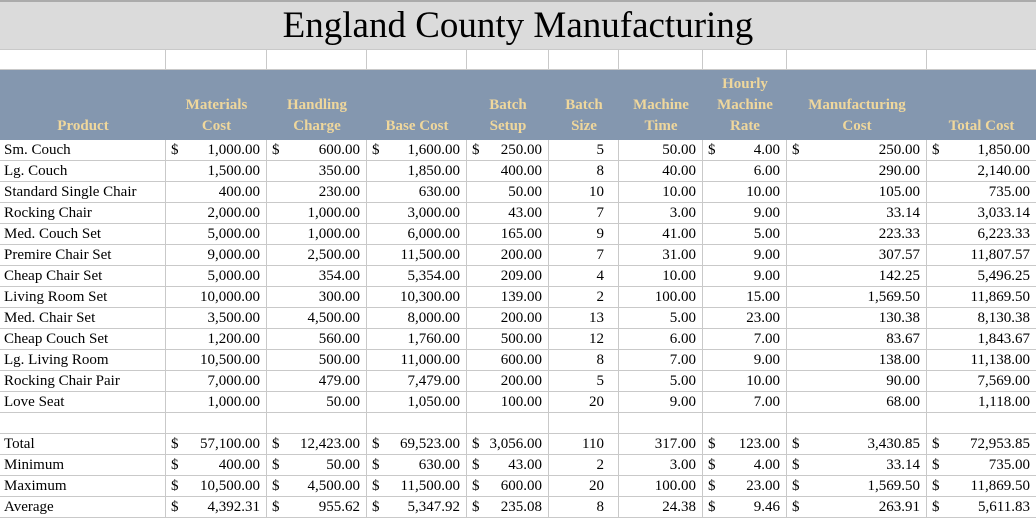 This screenshot has height=518, width=1036. Describe the element at coordinates (417, 192) in the screenshot. I see `base-cost-cell: 630.00` at that location.